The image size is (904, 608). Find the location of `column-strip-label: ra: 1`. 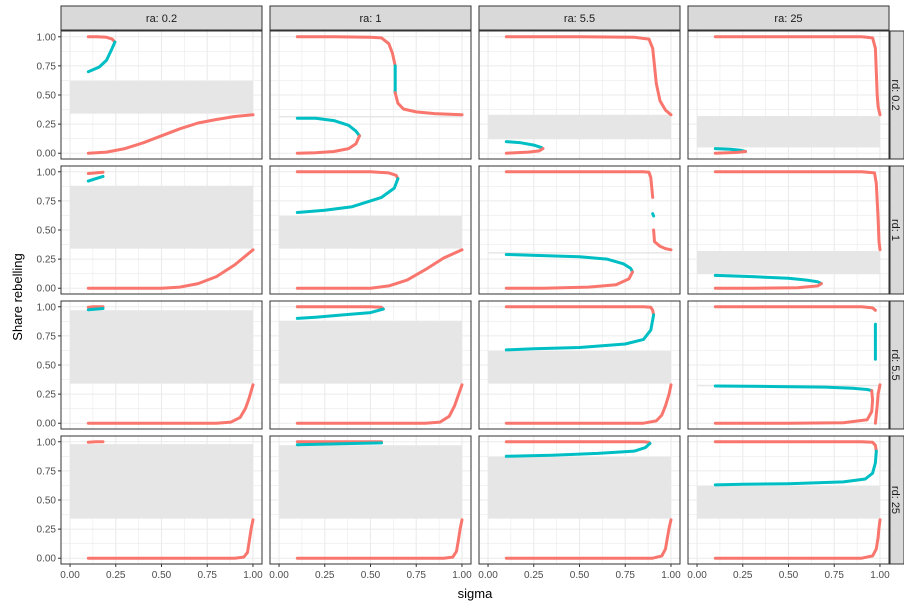

column-strip-label: ra: 1 is located at coordinates (370, 19).